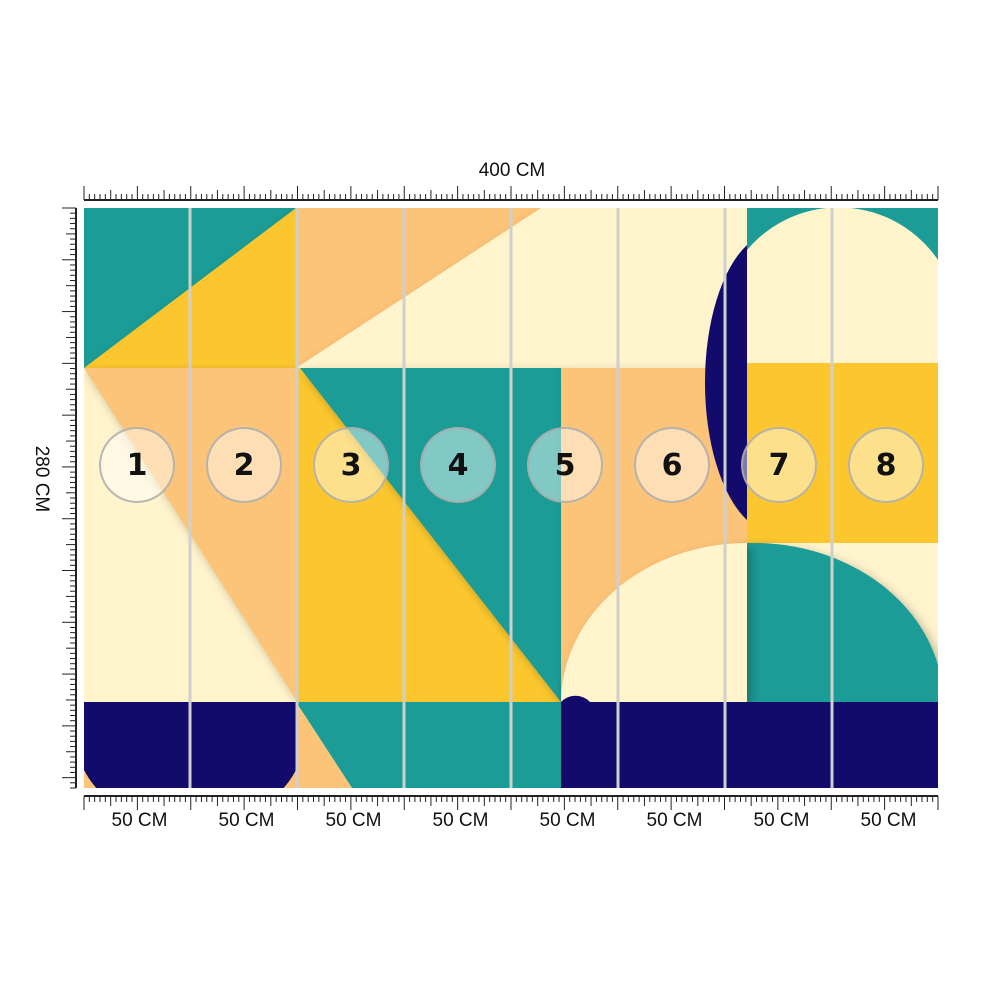  Describe the element at coordinates (511, 802) in the screenshot. I see `bottom-ruler` at that location.